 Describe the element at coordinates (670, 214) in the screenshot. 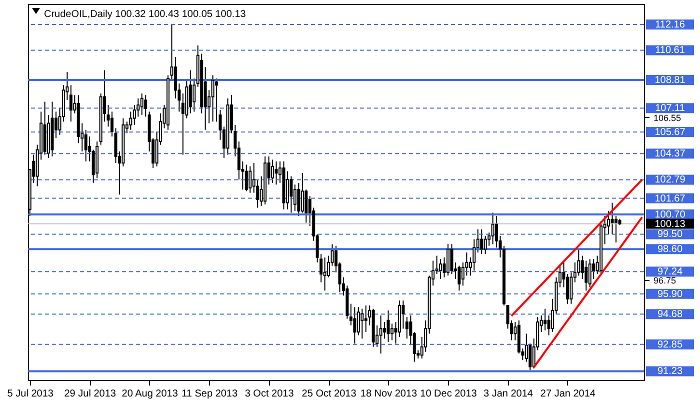

I see `ref-line-label: 100.70` at that location.